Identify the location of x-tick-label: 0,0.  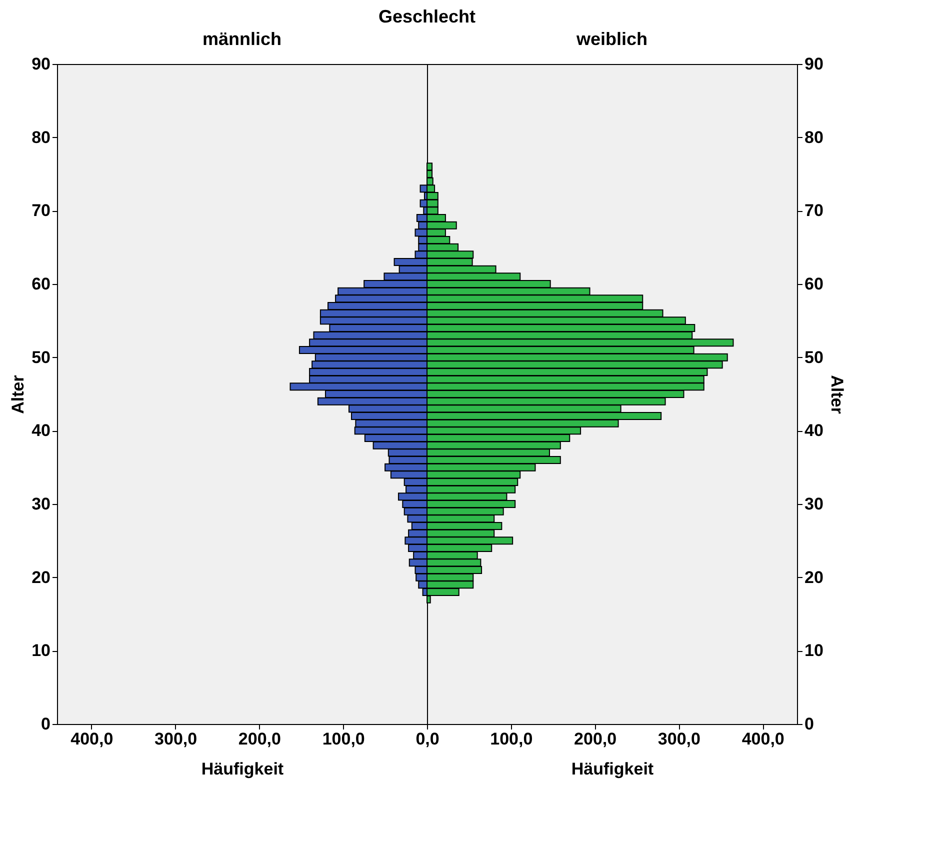
(428, 739).